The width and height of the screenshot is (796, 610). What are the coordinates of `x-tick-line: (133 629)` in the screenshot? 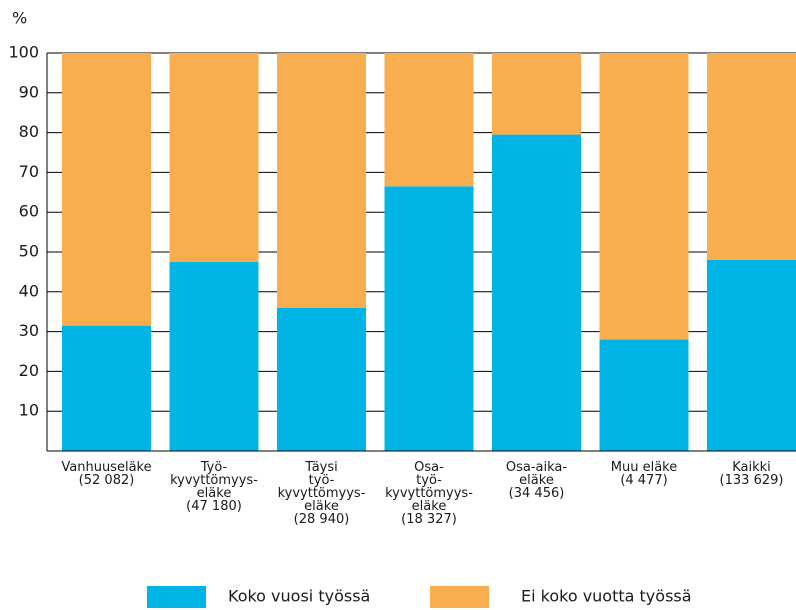 It's located at (752, 480).